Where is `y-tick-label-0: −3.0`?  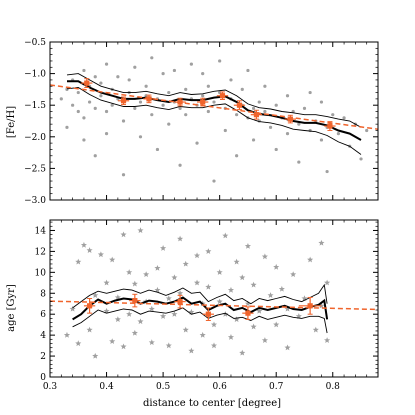 y-tick-label-0: −3.0 is located at coordinates (35, 201).